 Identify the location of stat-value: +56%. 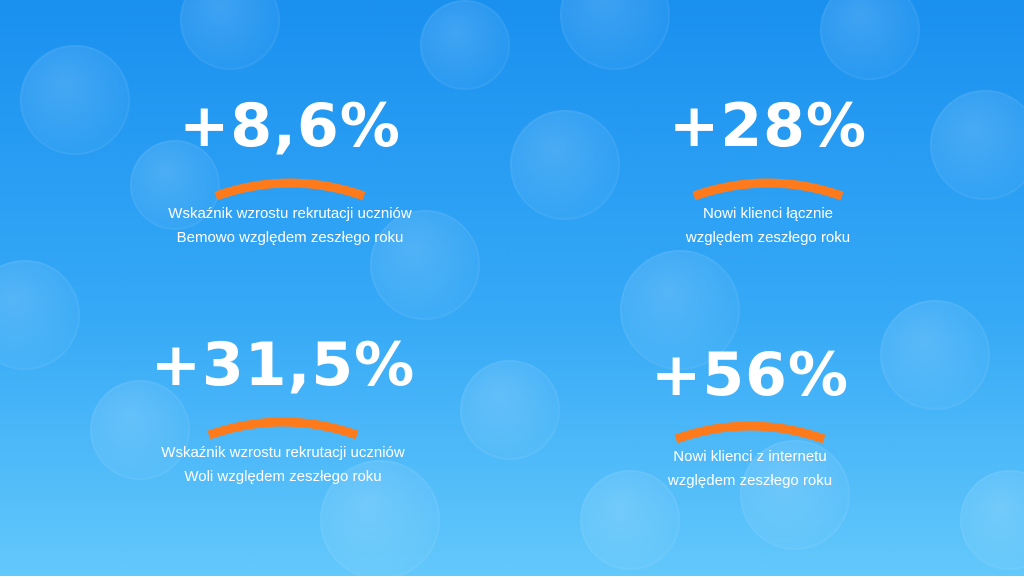
(750, 375).